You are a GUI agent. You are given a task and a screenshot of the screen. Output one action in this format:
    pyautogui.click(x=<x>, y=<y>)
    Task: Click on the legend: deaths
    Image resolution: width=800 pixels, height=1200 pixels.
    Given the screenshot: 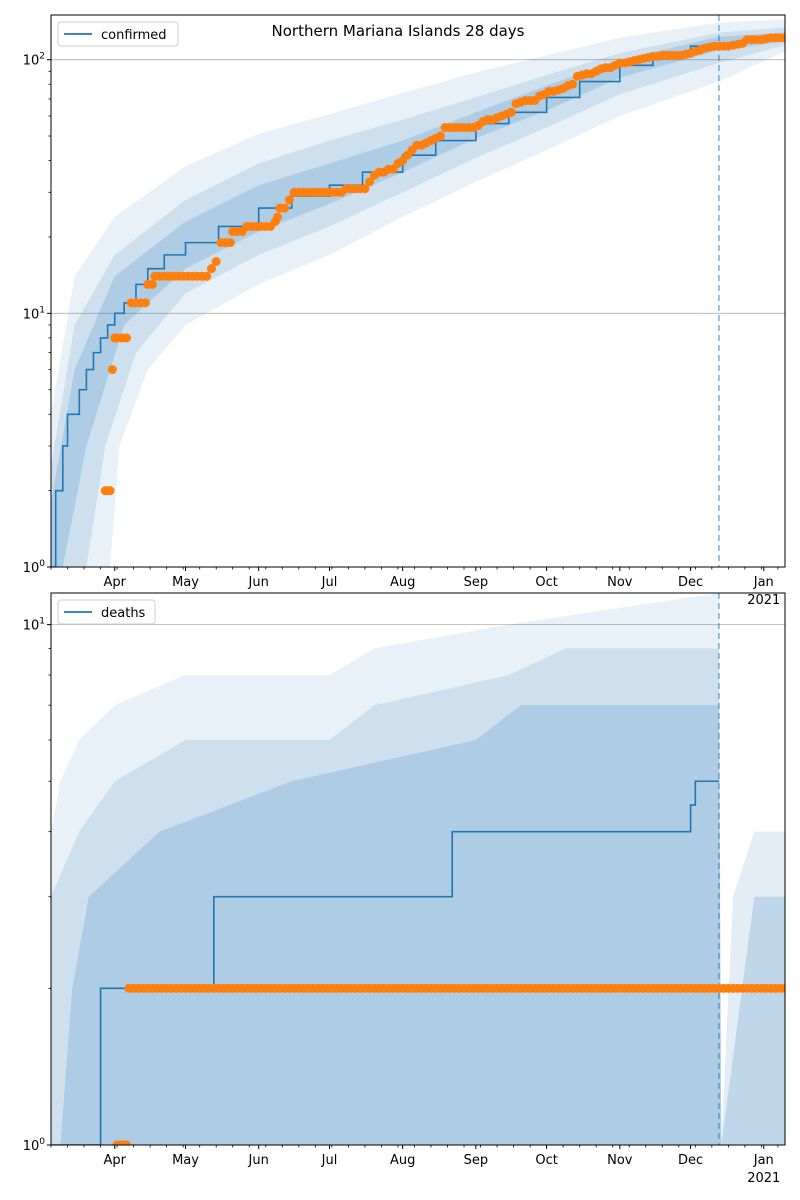 What is the action you would take?
    pyautogui.click(x=106, y=612)
    